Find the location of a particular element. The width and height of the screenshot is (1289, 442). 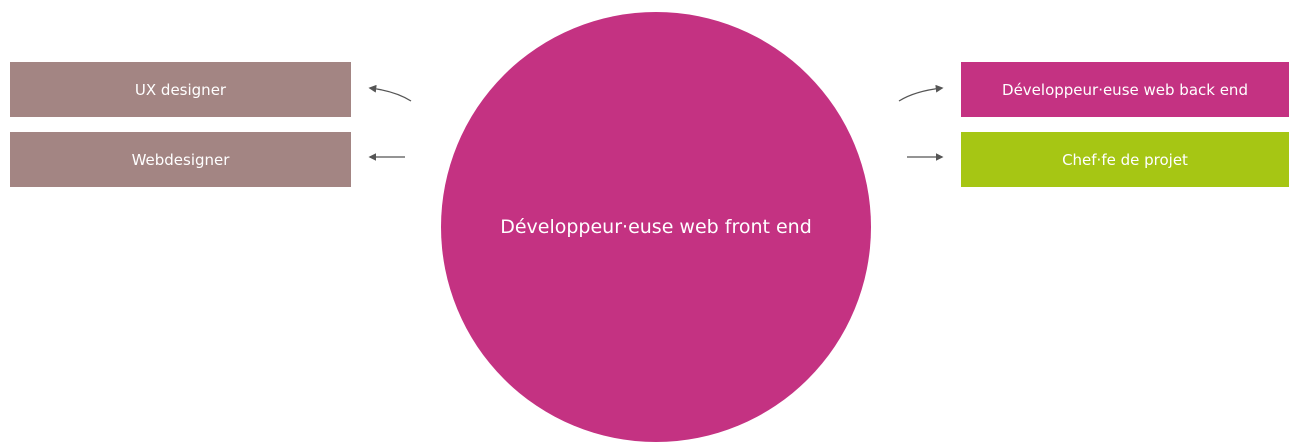

box-webdesigner-label: Webdesigner is located at coordinates (180, 159).